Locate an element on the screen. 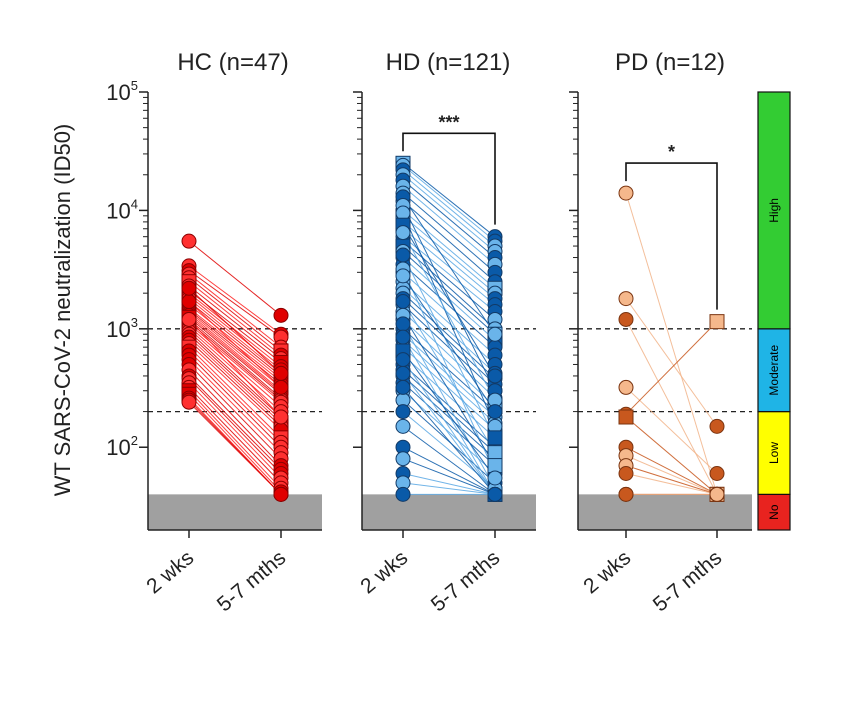  category-label: High is located at coordinates (774, 210).